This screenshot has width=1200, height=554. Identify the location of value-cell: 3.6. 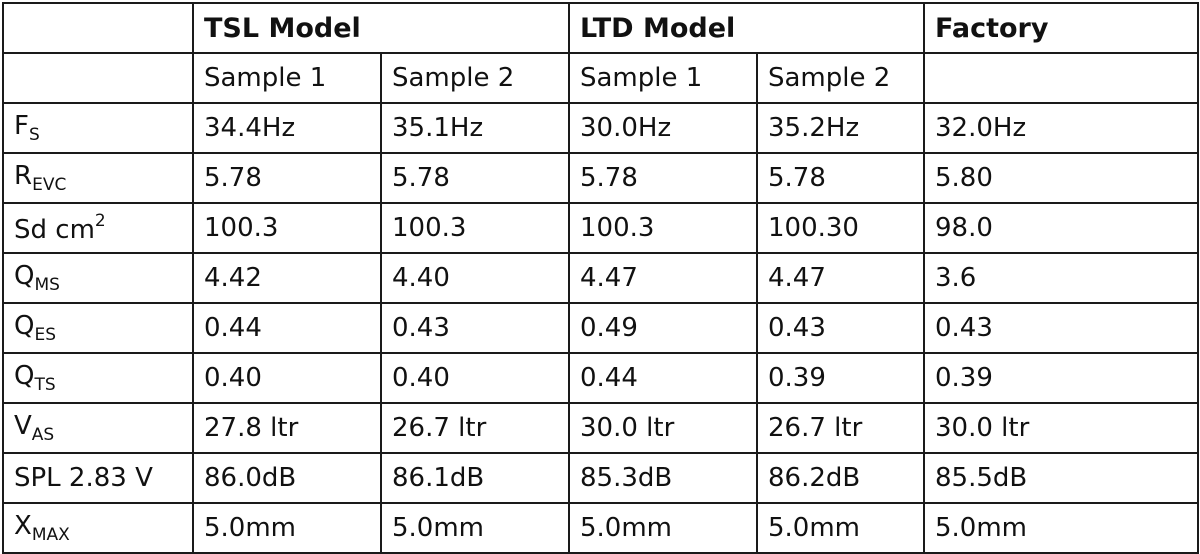
(1061, 278).